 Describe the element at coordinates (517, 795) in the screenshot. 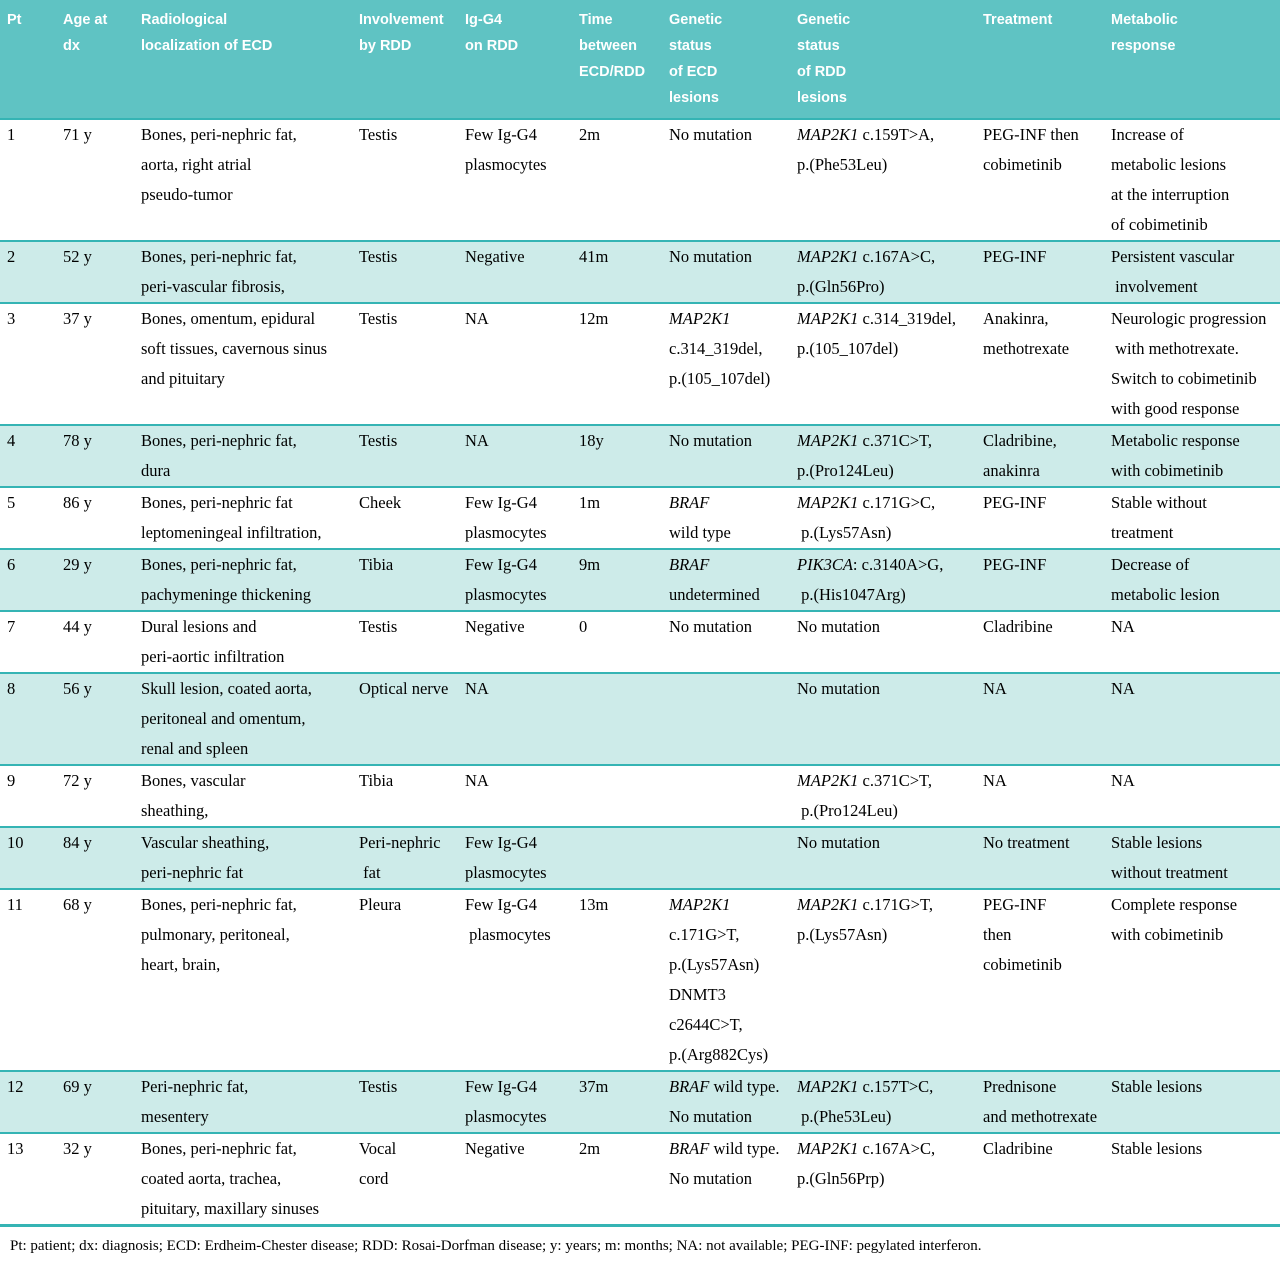

I see `table-cell: NA` at that location.